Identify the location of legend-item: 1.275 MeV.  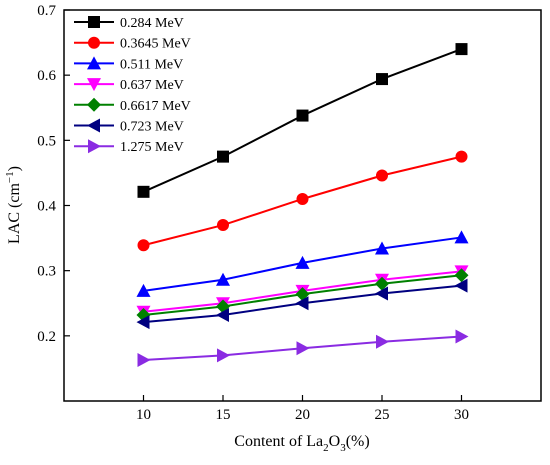
(129, 147).